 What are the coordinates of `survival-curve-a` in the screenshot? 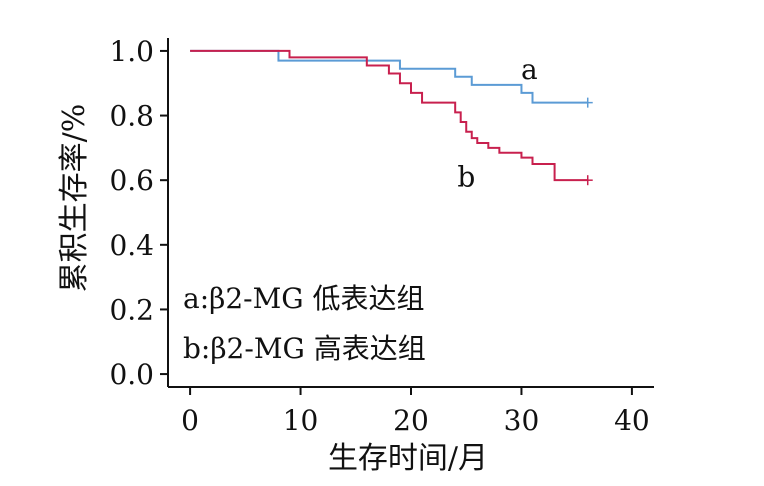 It's located at (389, 76).